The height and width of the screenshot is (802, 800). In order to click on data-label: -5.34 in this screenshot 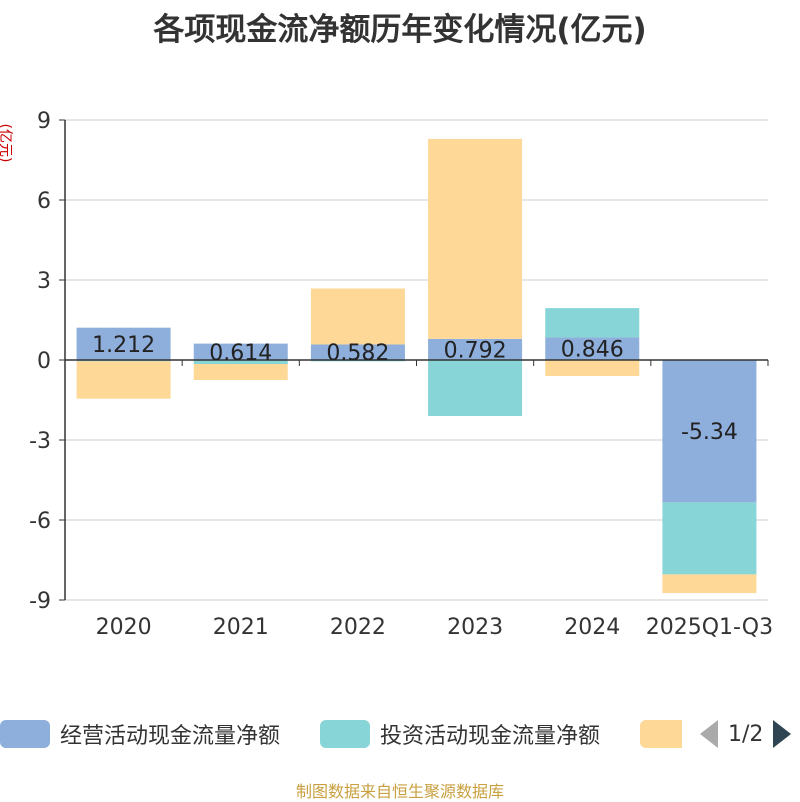, I will do `click(709, 432)`.